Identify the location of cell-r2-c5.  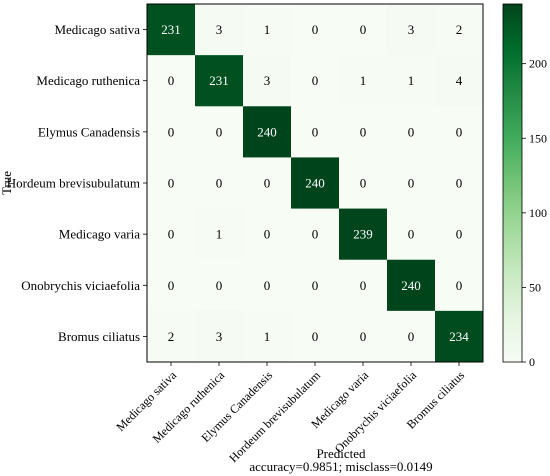
(411, 132).